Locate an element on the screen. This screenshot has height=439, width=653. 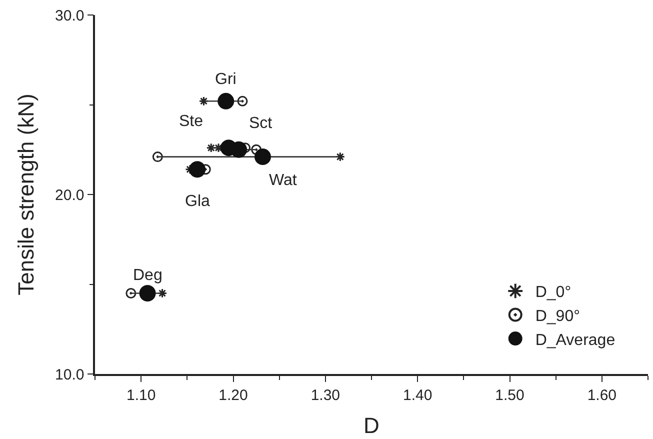
y-tick-label: 10.0 is located at coordinates (69, 375).